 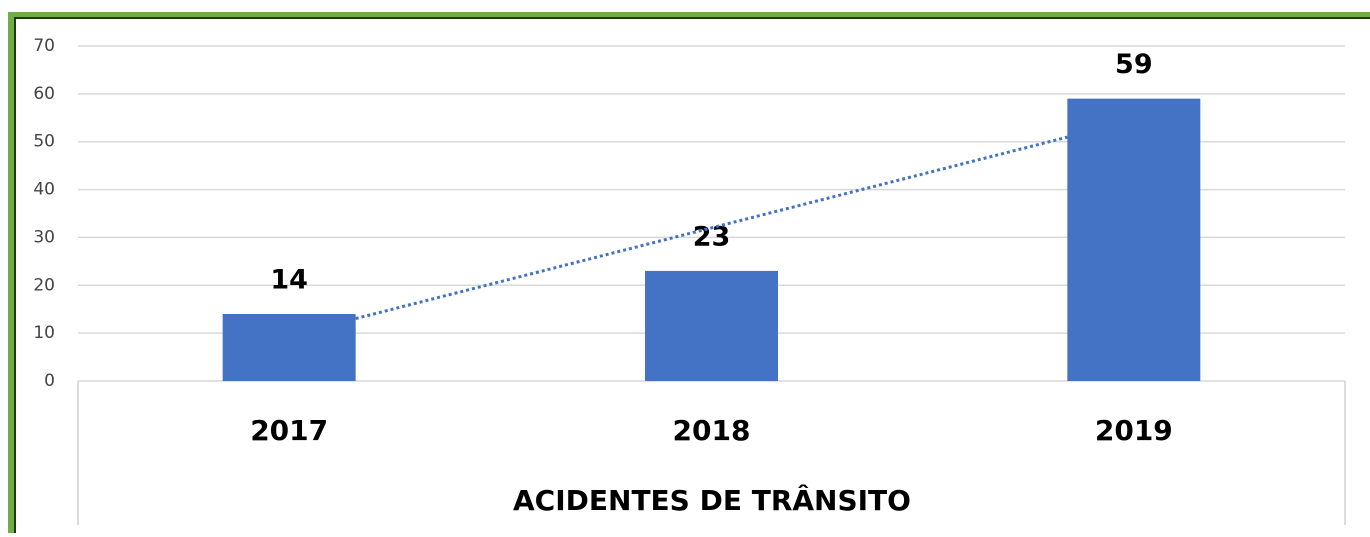 What do you see at coordinates (689, 15) in the screenshot?
I see `frame-top` at bounding box center [689, 15].